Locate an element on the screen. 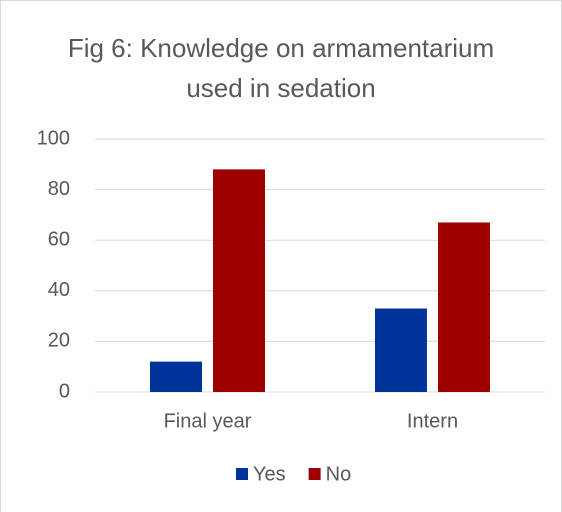 The height and width of the screenshot is (512, 562). y-tick-label: 0 is located at coordinates (64, 391).